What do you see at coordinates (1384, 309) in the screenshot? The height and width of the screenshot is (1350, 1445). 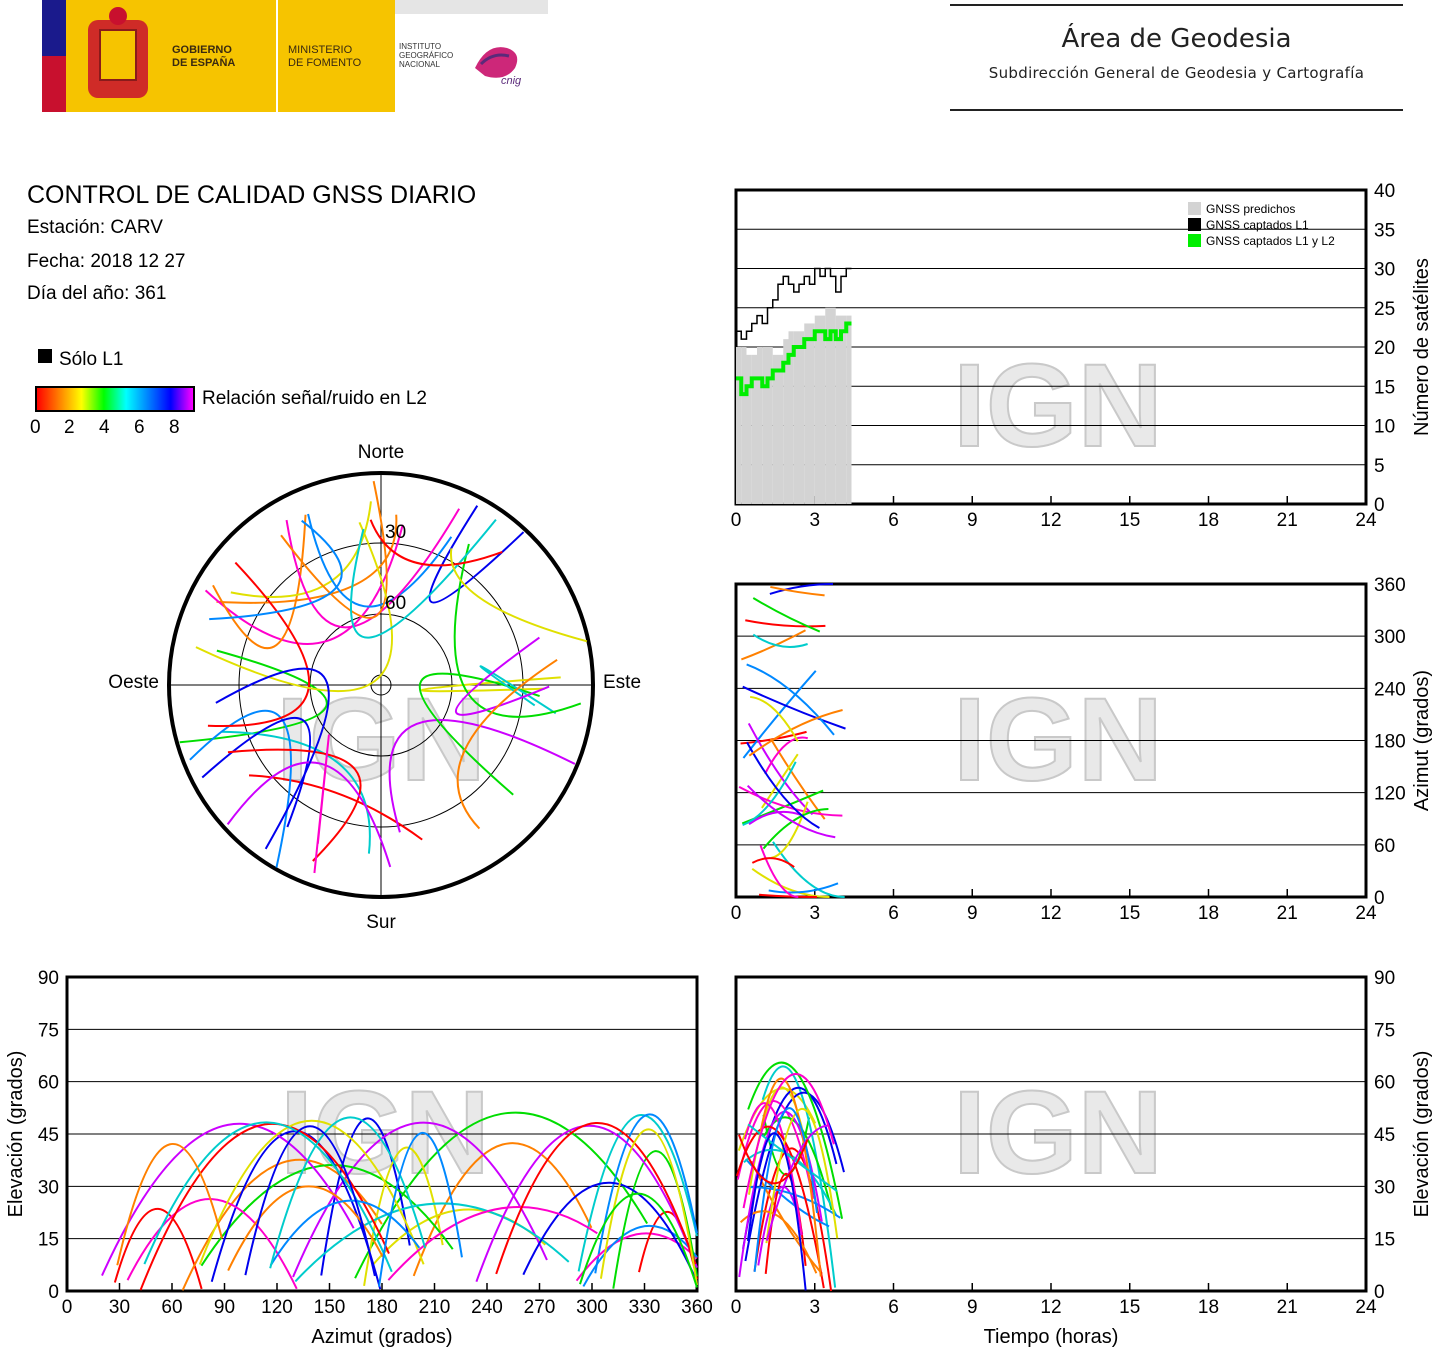 I see `y-tick-label: 25` at bounding box center [1384, 309].